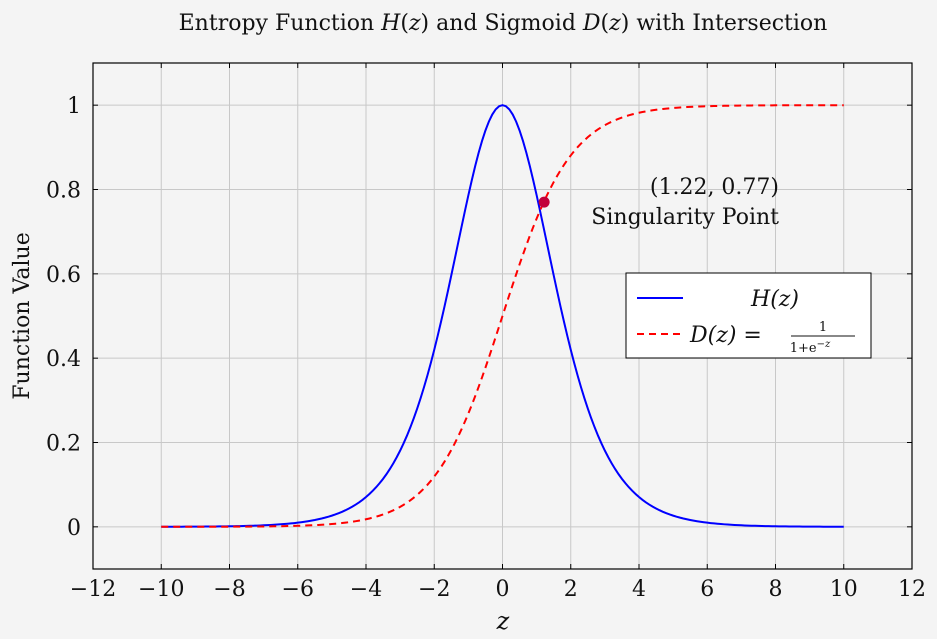 The image size is (937, 639). What do you see at coordinates (844, 589) in the screenshot?
I see `x-tick-label: 10` at bounding box center [844, 589].